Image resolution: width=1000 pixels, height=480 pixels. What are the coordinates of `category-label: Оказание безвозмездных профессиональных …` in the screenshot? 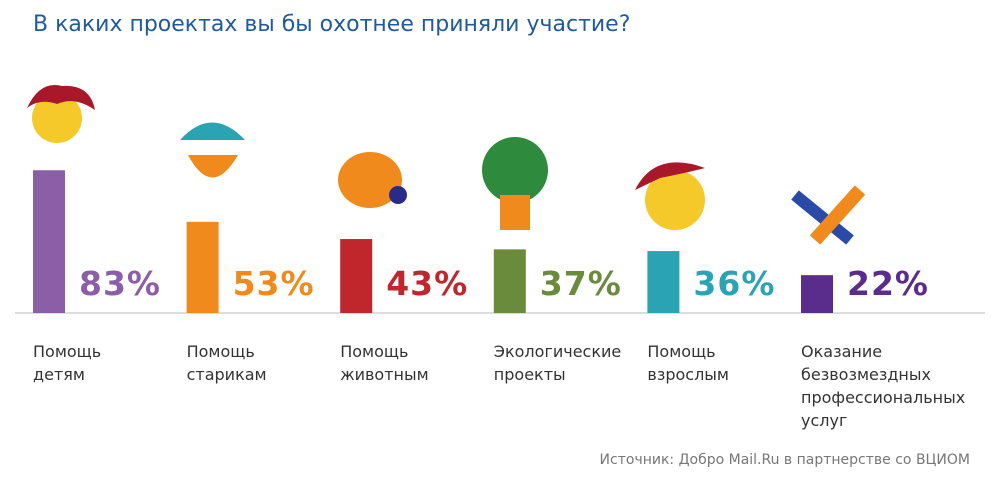 It's located at (883, 386).